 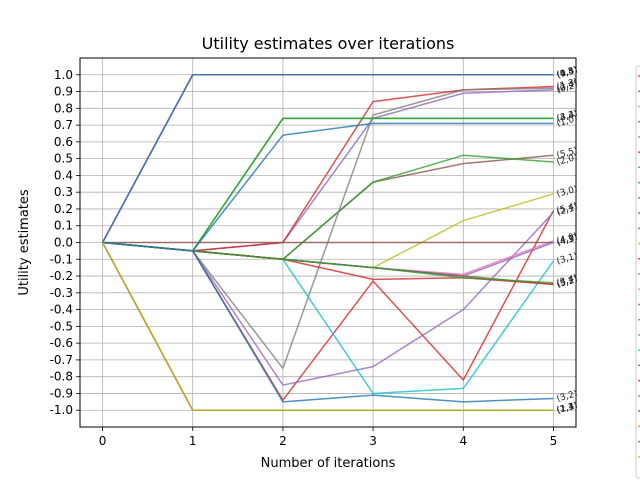 I want to click on y-tick-label: -0.2, so click(x=61, y=276).